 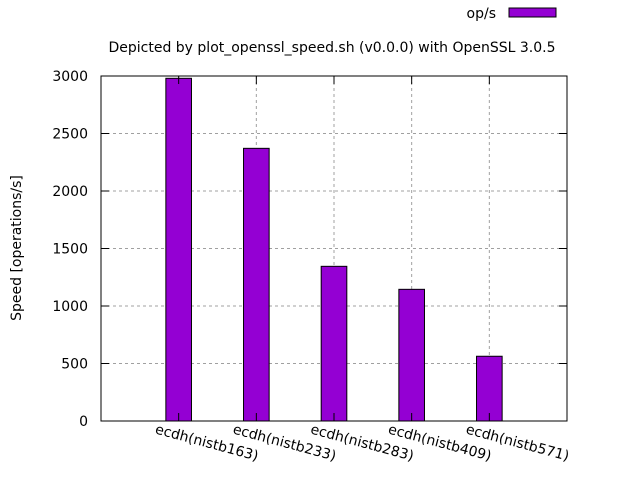 I want to click on y-tick-label: 3000, so click(x=70, y=77).